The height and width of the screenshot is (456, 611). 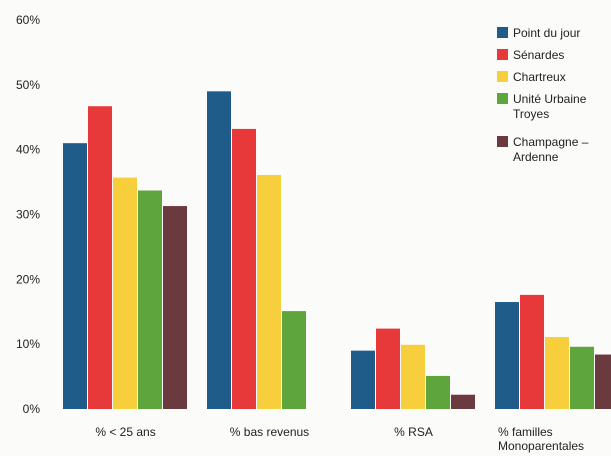 I want to click on category-label: % RSA, so click(x=413, y=432).